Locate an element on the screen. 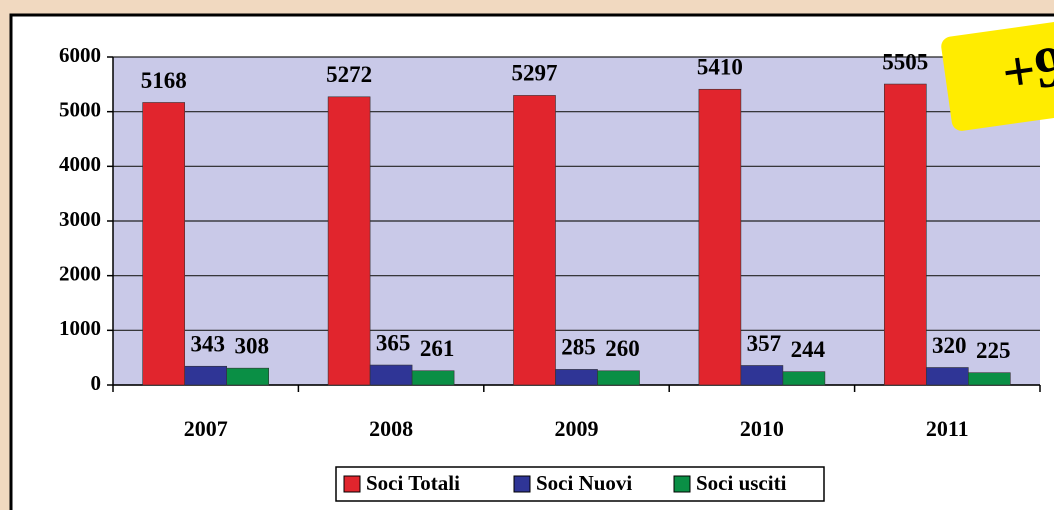 The image size is (1054, 510). legend-label: Soci Totali is located at coordinates (413, 483).